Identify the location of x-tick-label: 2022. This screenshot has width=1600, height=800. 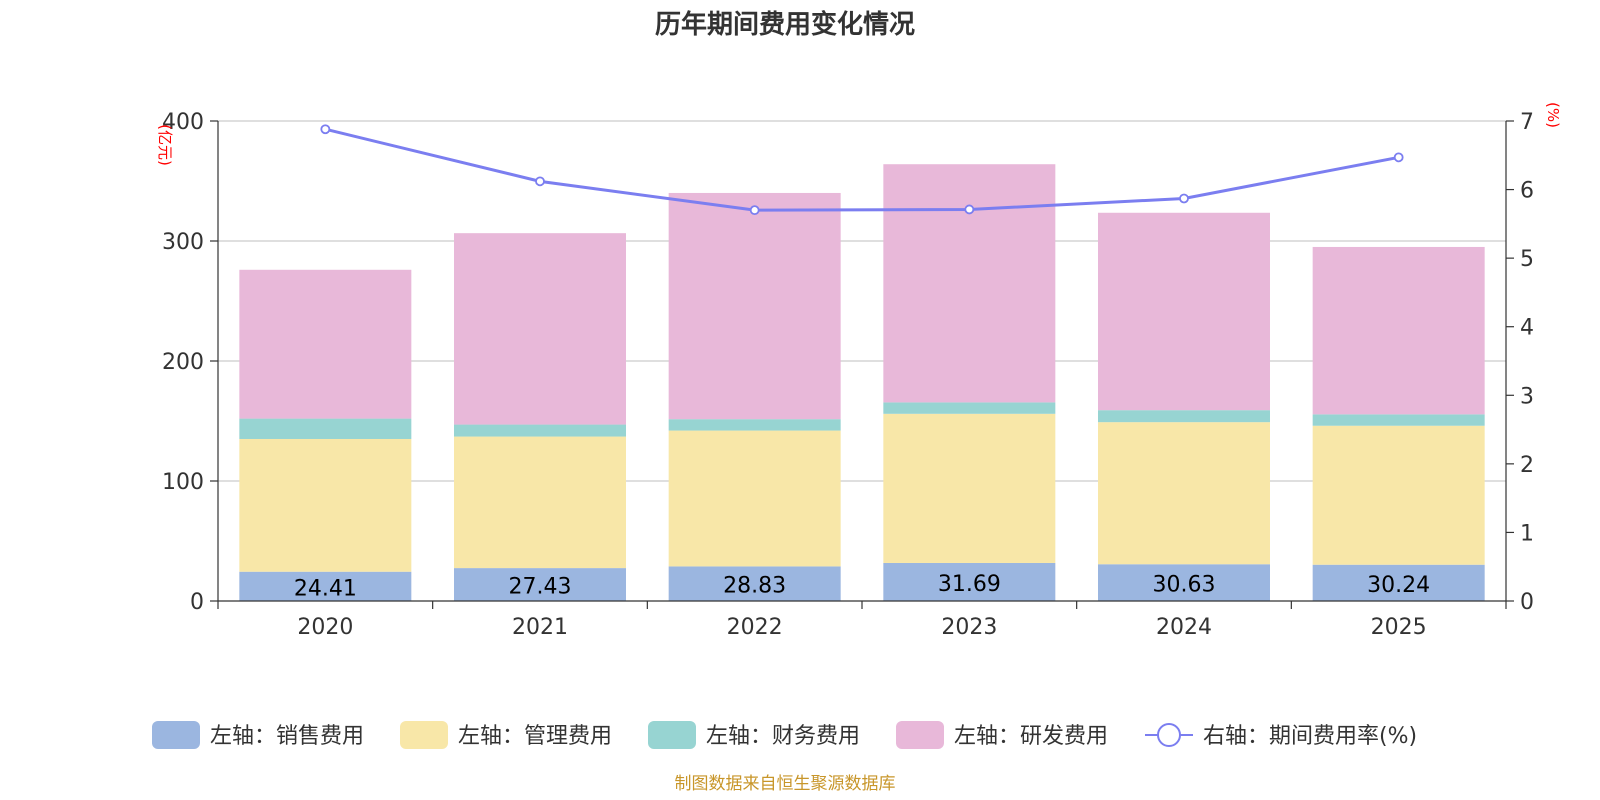
(755, 627).